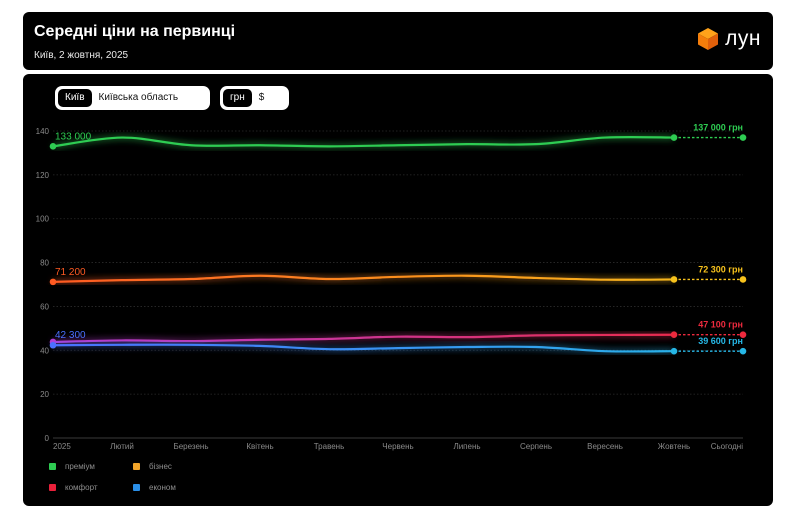  I want to click on y-tick-label: 100, so click(43, 219).